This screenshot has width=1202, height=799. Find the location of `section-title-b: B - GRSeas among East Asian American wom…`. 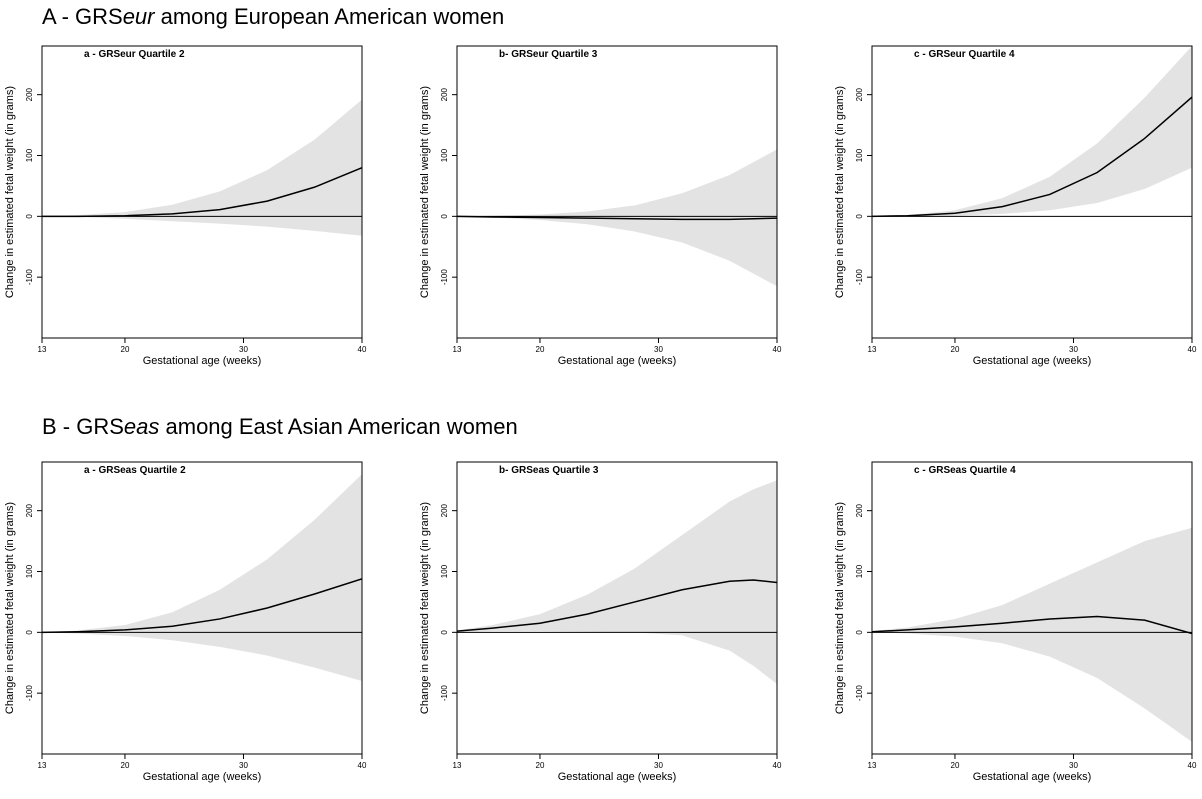

section-title-b: B - GRSeas among East Asian American wom… is located at coordinates (280, 427).